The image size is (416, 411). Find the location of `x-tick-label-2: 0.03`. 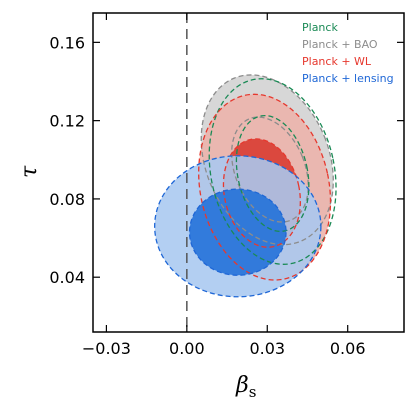

x-tick-label-2: 0.03 is located at coordinates (267, 348).